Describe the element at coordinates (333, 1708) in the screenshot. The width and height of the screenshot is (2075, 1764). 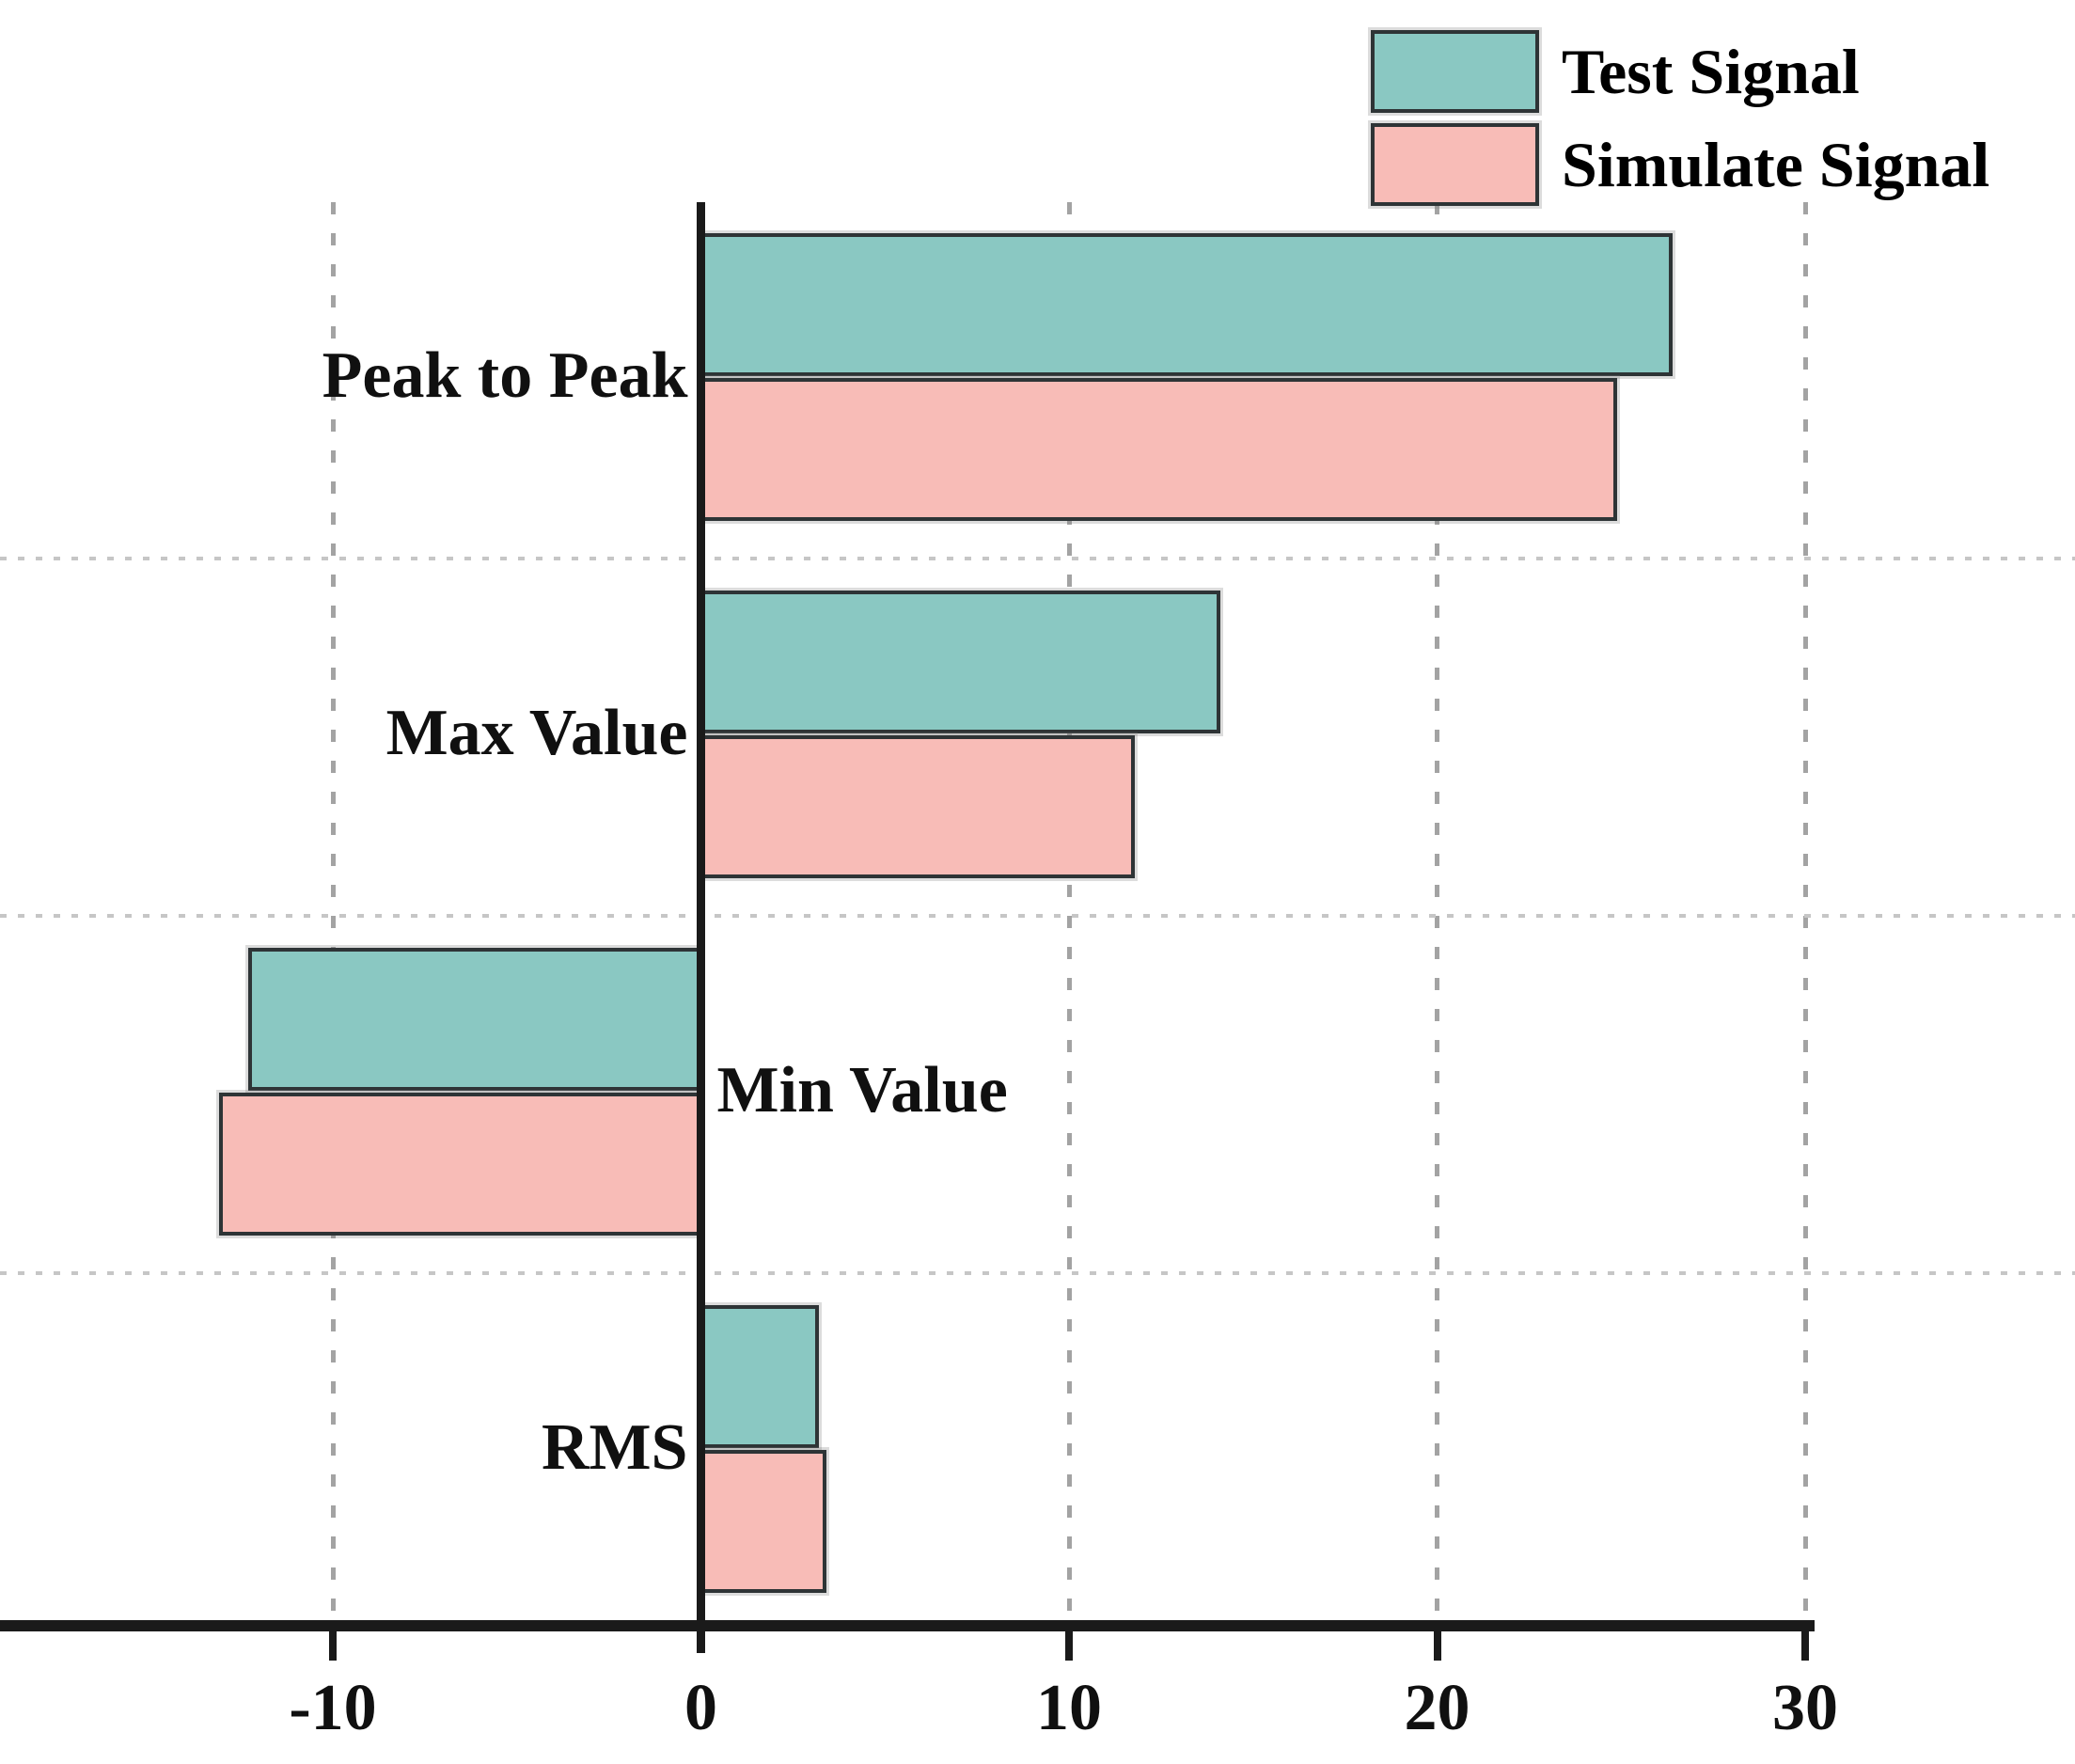
I see `x-tick-label--10: -10` at that location.